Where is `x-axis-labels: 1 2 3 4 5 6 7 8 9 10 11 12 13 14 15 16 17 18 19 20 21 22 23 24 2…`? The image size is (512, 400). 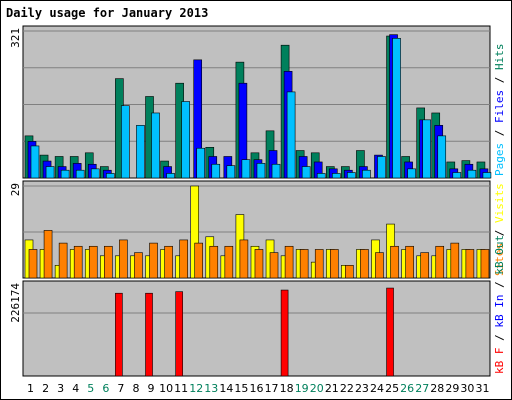 x-axis-labels: 1 2 3 4 5 6 7 8 9 10 11 12 13 14 15 16 17 18 19 20 21 22 23 24 2… is located at coordinates (258, 388).